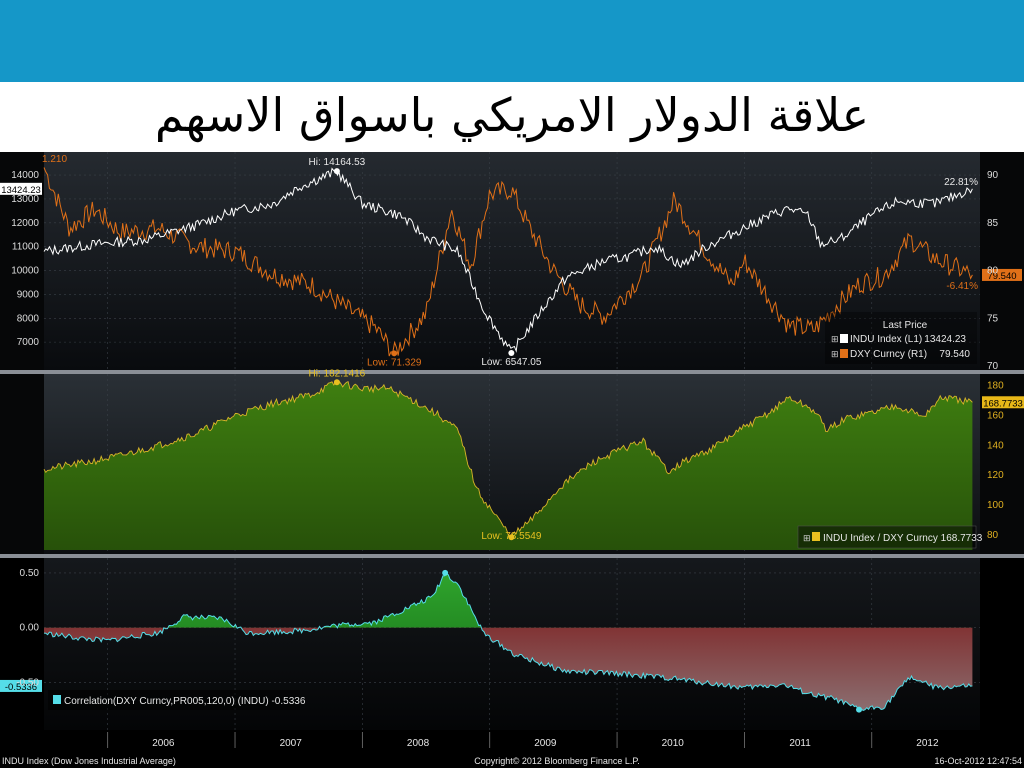 This screenshot has width=1024, height=768. What do you see at coordinates (27, 682) in the screenshot?
I see `bottom-left-tick-label: -0.50` at bounding box center [27, 682].